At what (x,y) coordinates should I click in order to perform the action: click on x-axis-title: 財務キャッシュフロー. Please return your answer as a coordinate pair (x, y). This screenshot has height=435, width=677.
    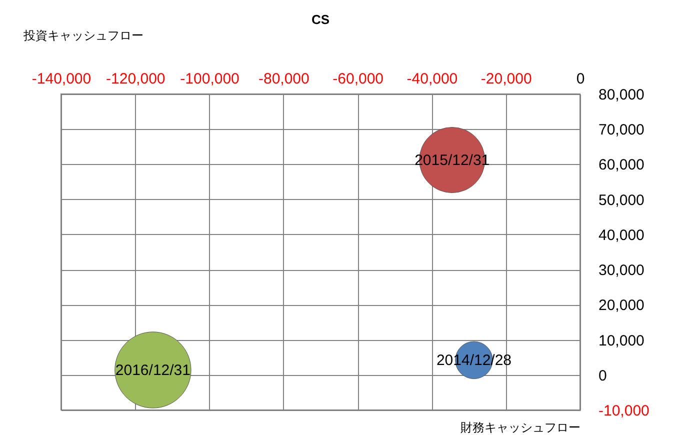
    Looking at the image, I should click on (520, 427).